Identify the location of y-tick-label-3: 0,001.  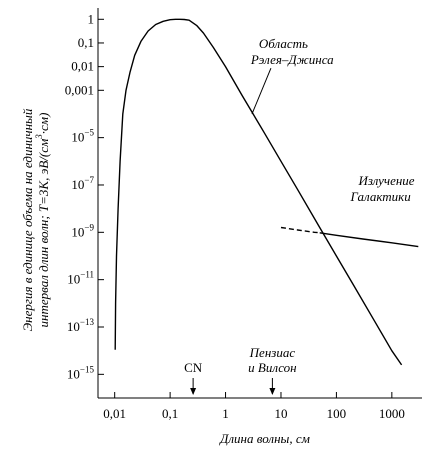
(79, 89).